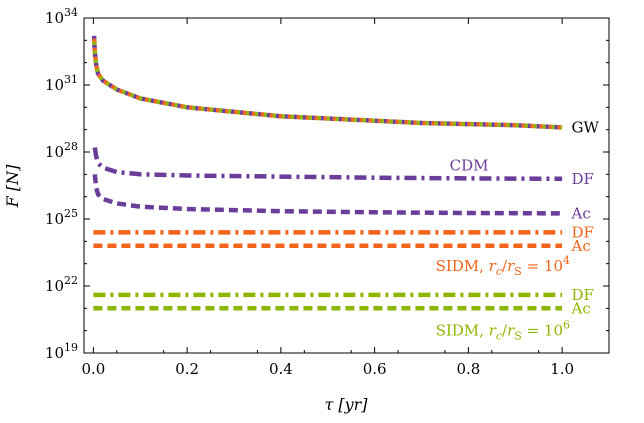  What do you see at coordinates (61, 150) in the screenshot?
I see `y-tick-label: 1028` at bounding box center [61, 150].